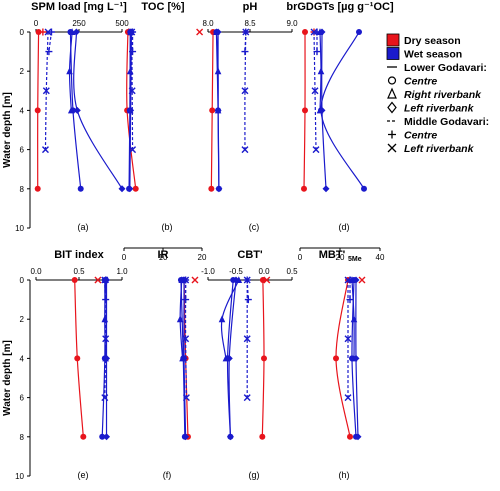 The image size is (500, 491). I want to click on panel-d: brGDGTs [µg g⁻¹OC] 0 20 40 (d), so click(340, 131).